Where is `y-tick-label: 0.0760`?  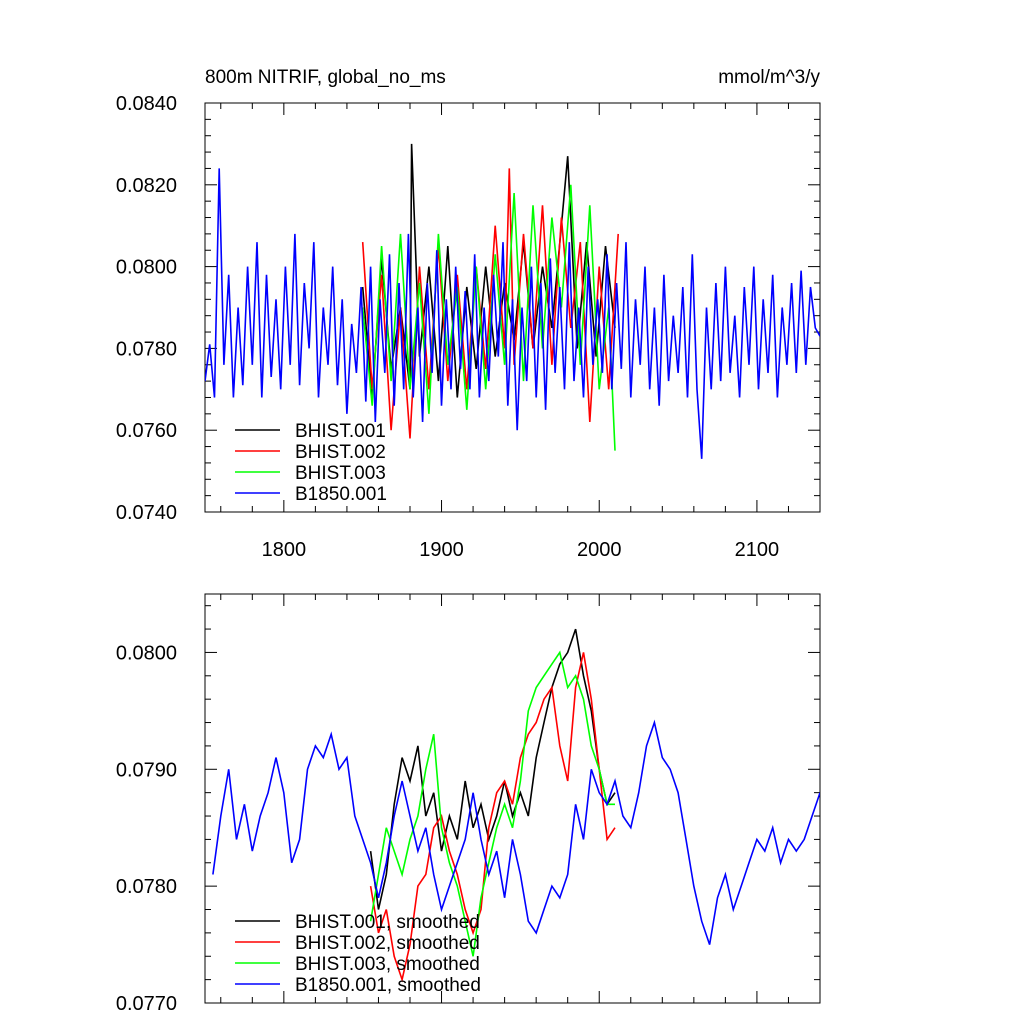 y-tick-label: 0.0760 is located at coordinates (146, 431).